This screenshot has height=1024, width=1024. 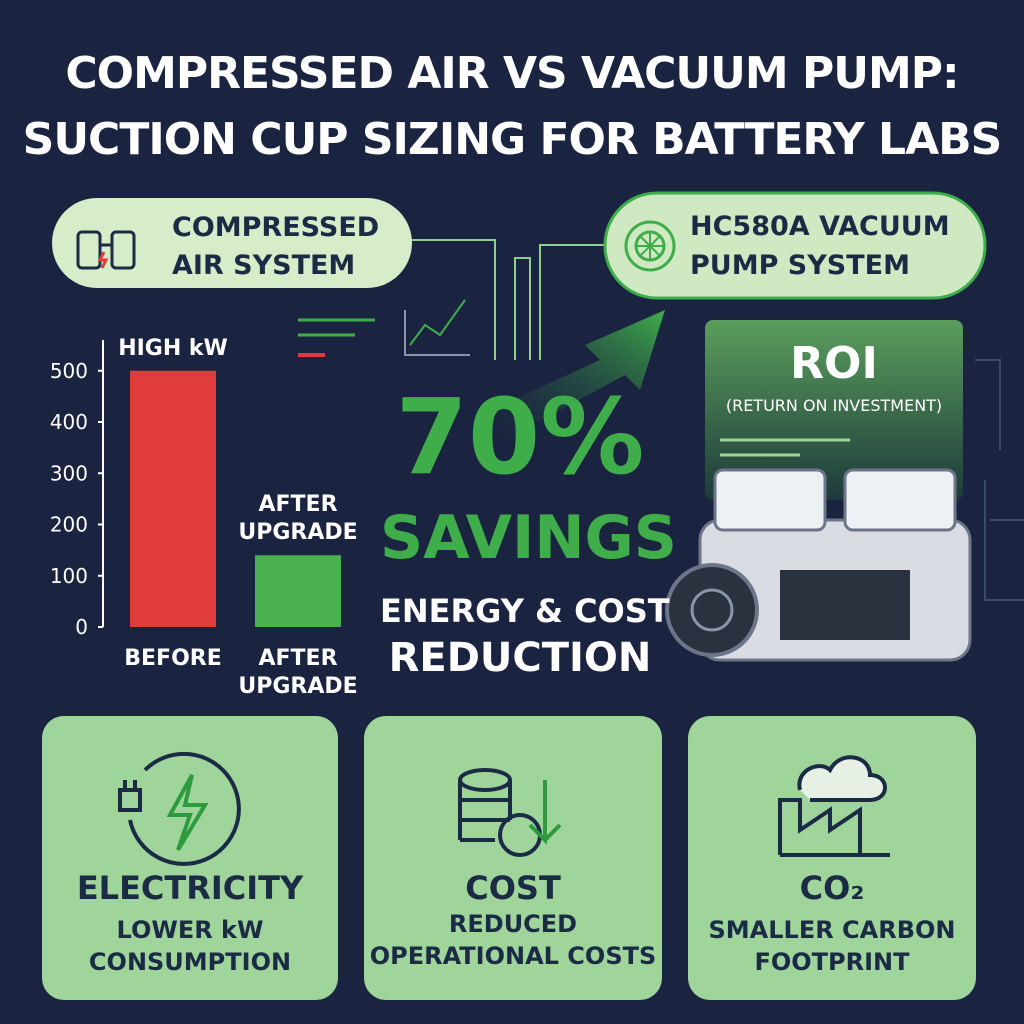 I want to click on title: COMPRESSED AIR VS VACUUM PUMP:, so click(x=512, y=73).